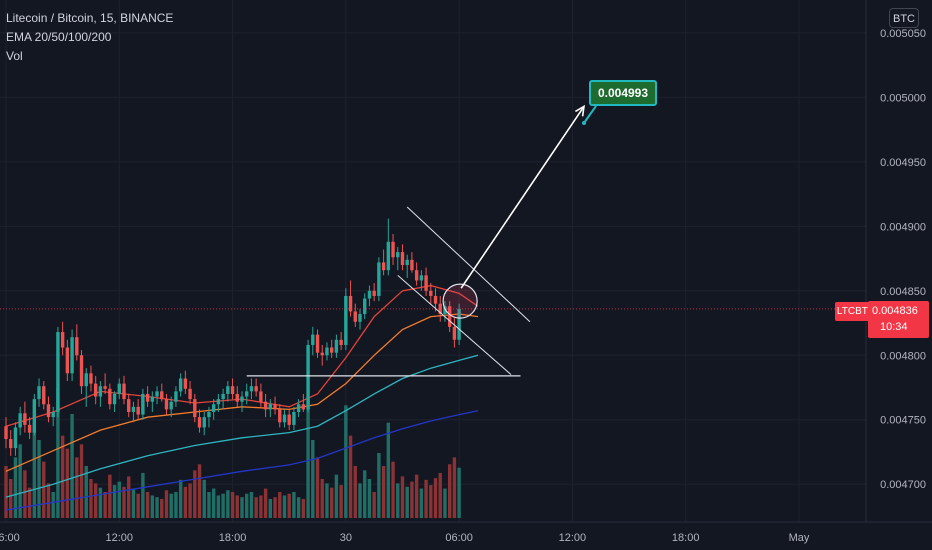  What do you see at coordinates (522, 197) in the screenshot?
I see `target-arrow-line` at bounding box center [522, 197].